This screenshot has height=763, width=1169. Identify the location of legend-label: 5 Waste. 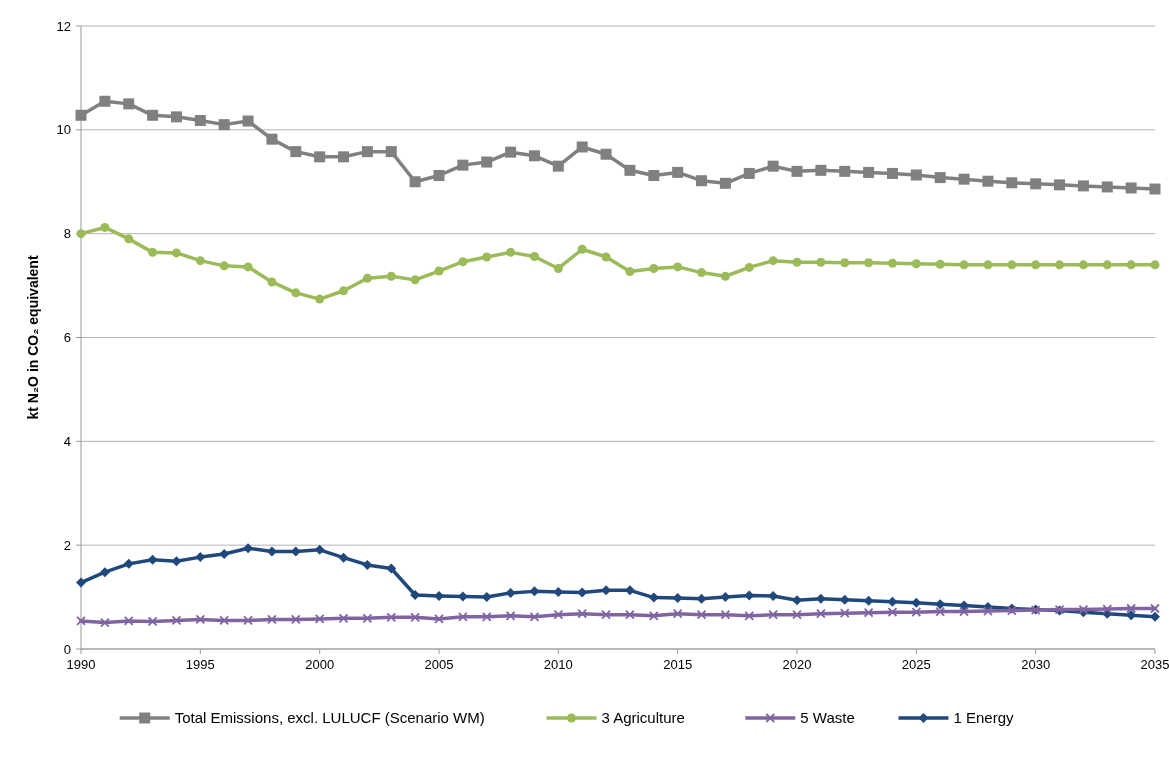
(827, 718).